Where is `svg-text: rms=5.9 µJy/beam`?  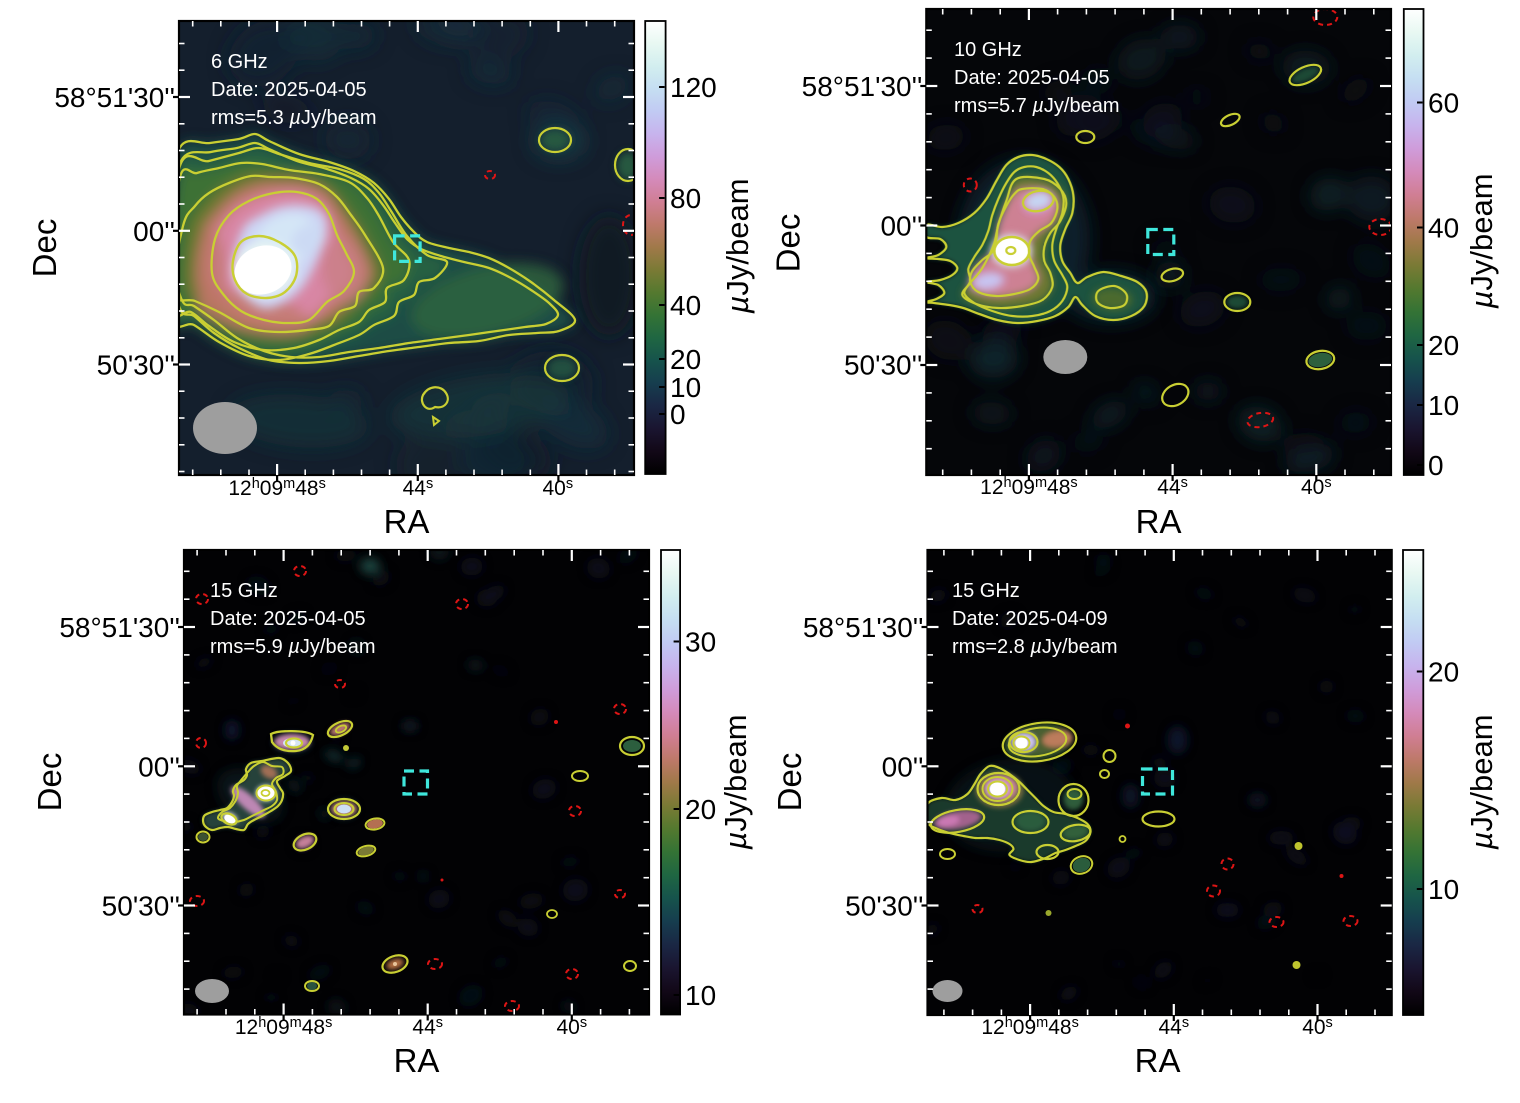
svg-text: rms=5.9 µJy/beam is located at coordinates (292, 647).